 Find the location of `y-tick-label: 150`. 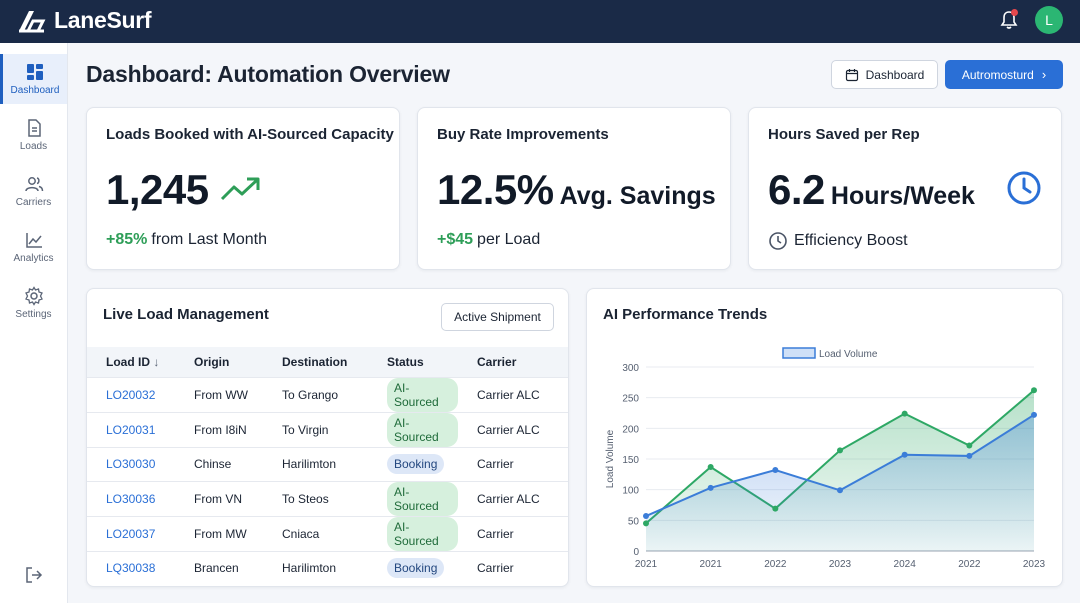

y-tick-label: 150 is located at coordinates (630, 460).